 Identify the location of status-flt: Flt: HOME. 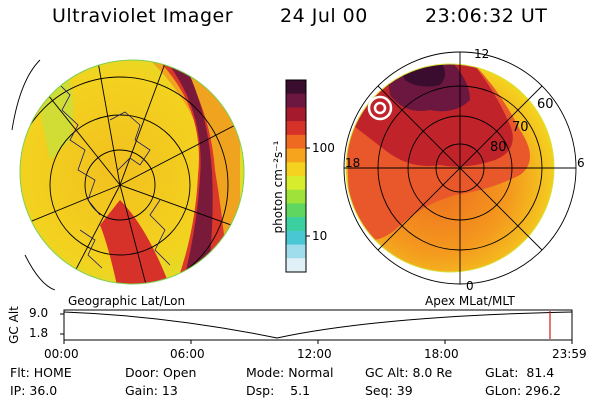
(41, 372).